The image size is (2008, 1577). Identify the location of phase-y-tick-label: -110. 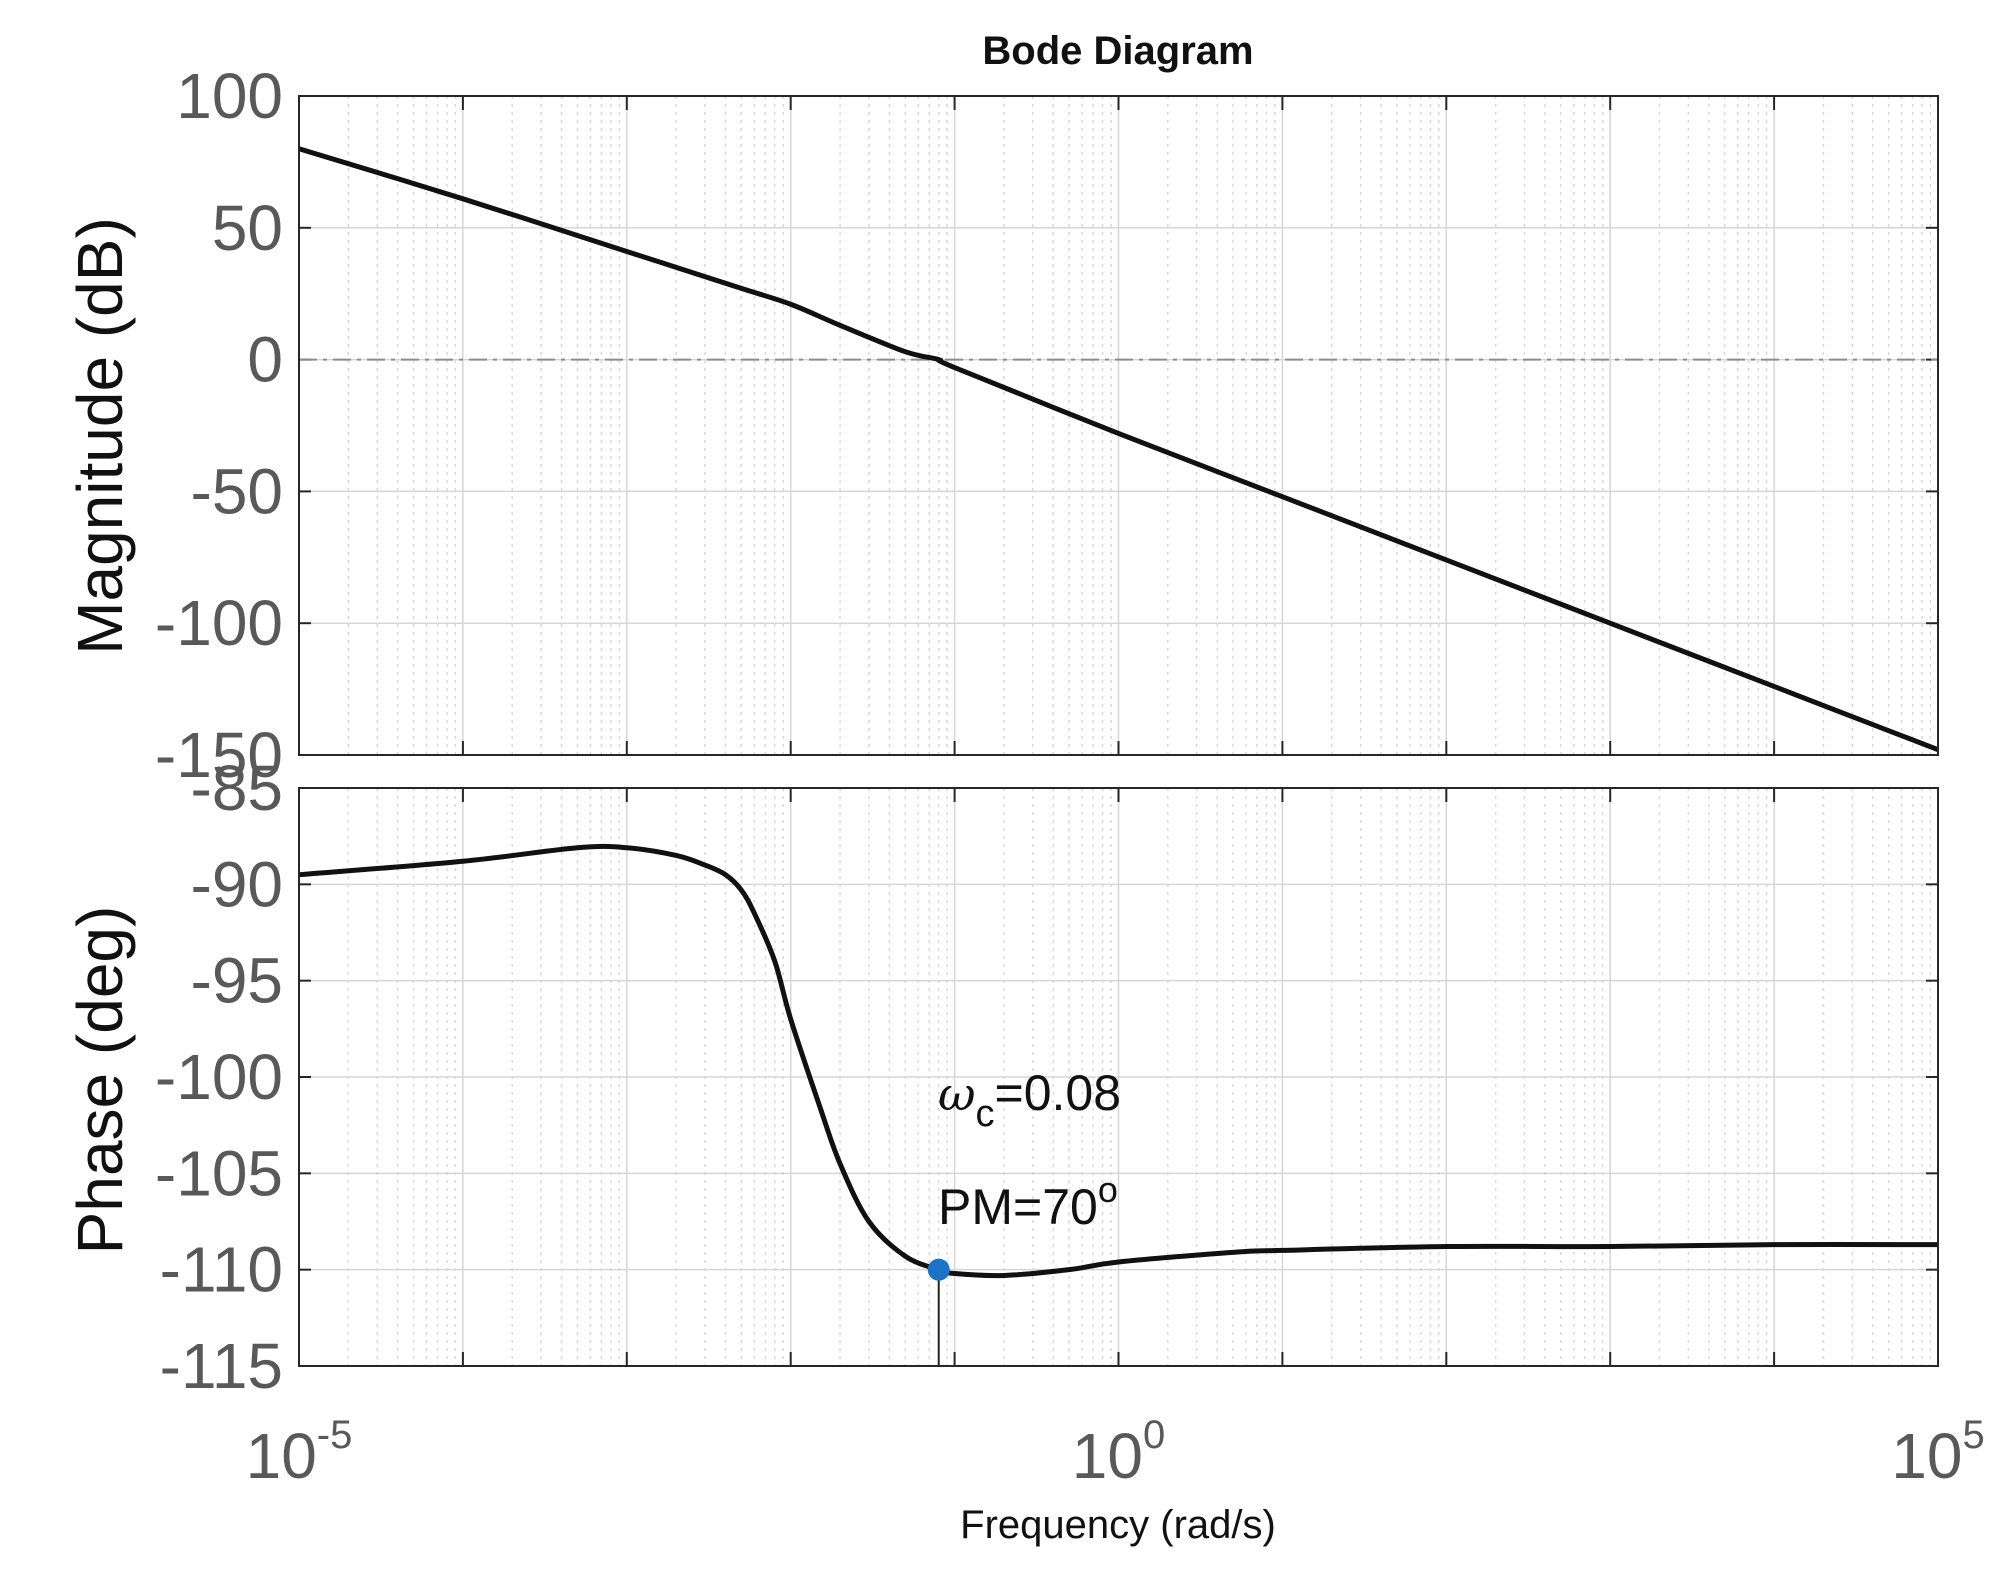
(221, 1270).